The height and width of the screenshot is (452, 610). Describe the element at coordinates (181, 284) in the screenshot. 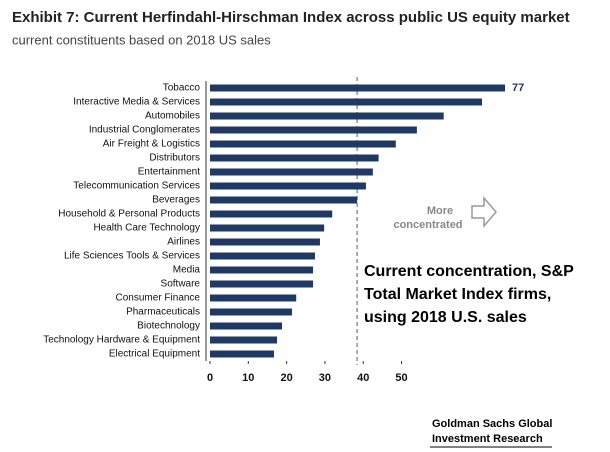

I see `y-tick-label: Software` at that location.